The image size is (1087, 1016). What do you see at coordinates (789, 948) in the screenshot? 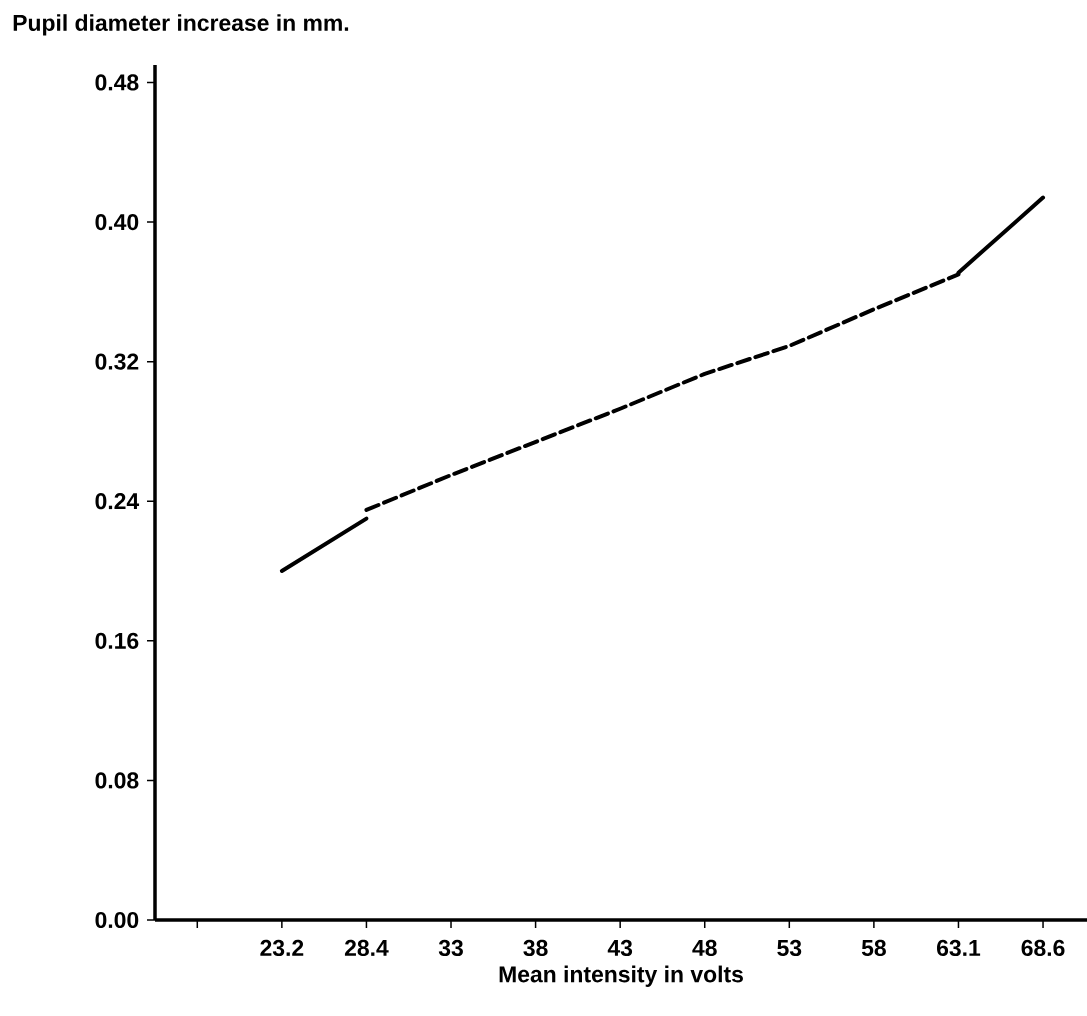
I see `x-tick-label: 53` at bounding box center [789, 948].